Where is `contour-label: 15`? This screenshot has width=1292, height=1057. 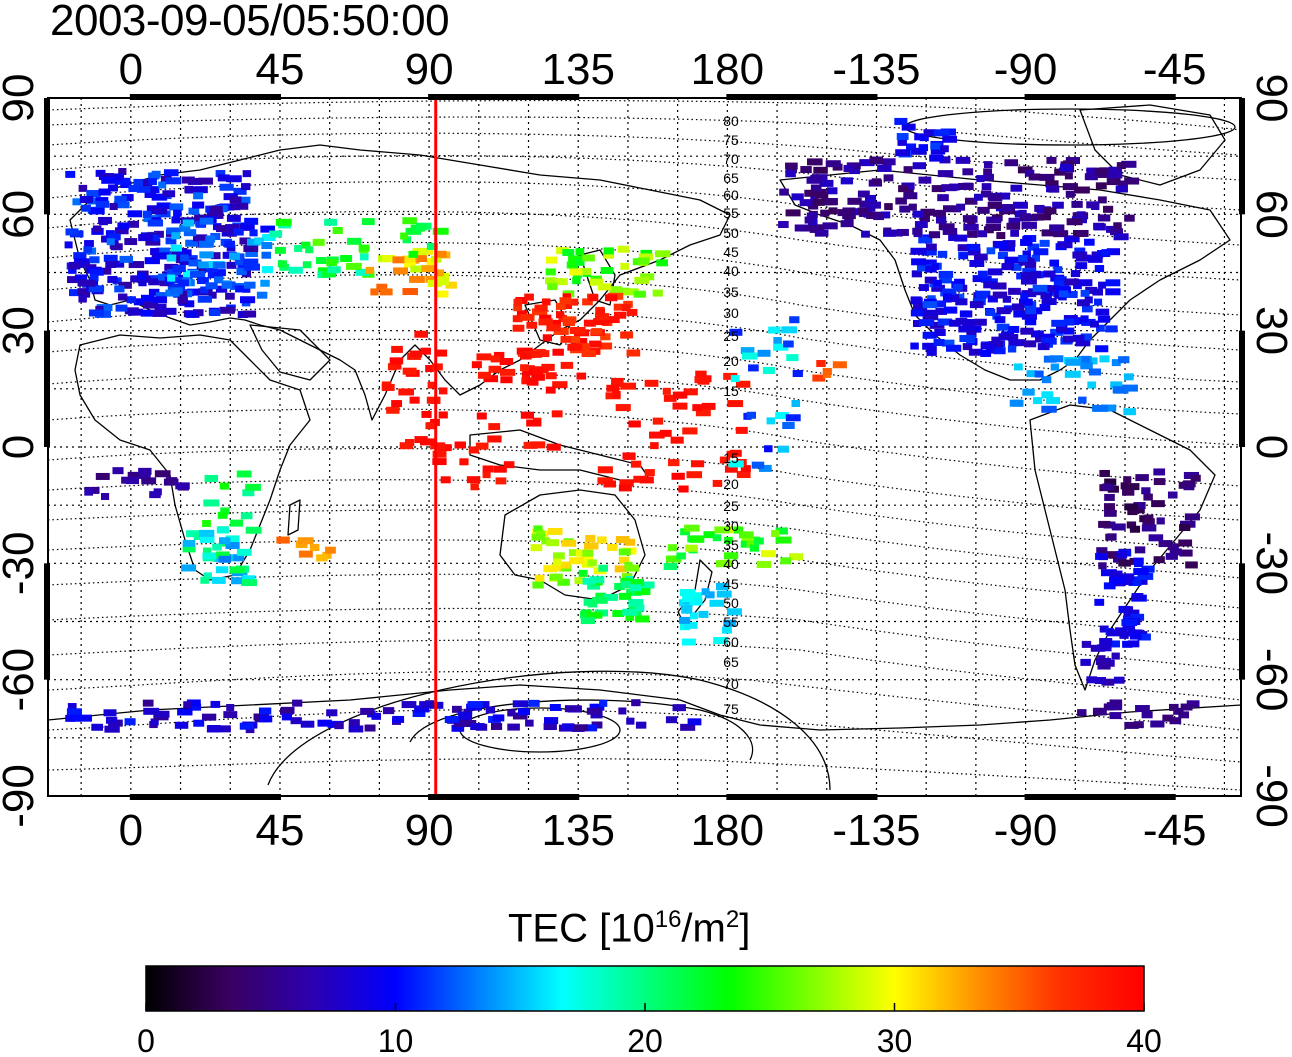
contour-label: 15 is located at coordinates (731, 458).